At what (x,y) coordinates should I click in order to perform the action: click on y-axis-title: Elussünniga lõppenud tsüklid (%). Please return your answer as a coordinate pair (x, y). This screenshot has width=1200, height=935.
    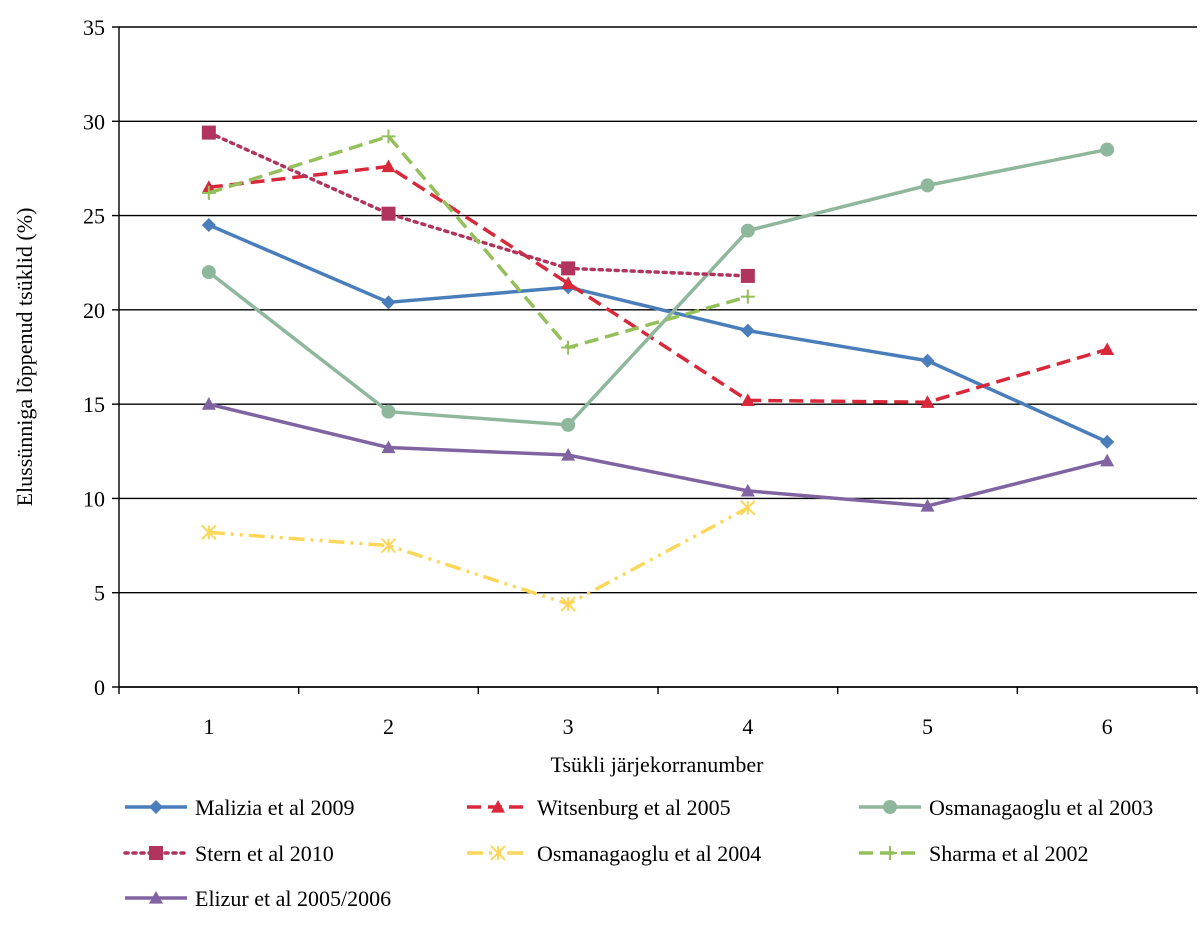
    Looking at the image, I should click on (24, 357).